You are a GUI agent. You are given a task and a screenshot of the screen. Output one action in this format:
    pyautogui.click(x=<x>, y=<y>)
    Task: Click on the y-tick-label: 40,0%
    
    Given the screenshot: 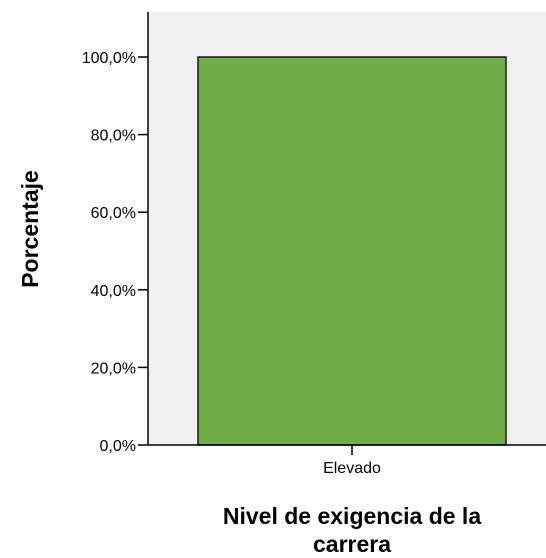 What is the action you would take?
    pyautogui.click(x=113, y=291)
    